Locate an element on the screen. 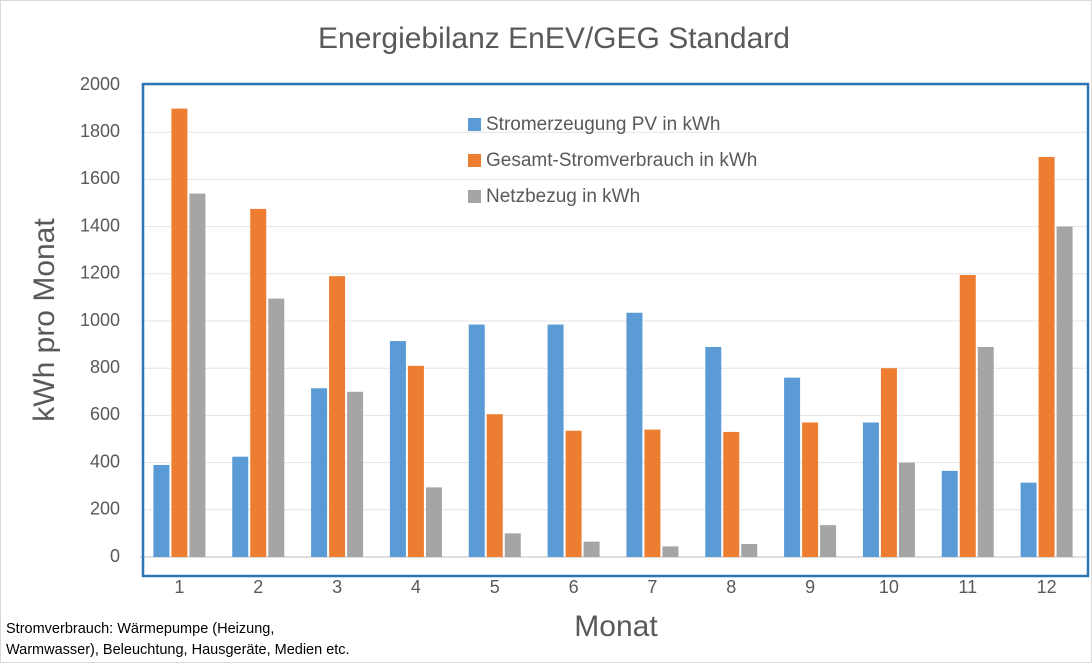 The image size is (1092, 668). x-tick-label: 5 is located at coordinates (495, 587).